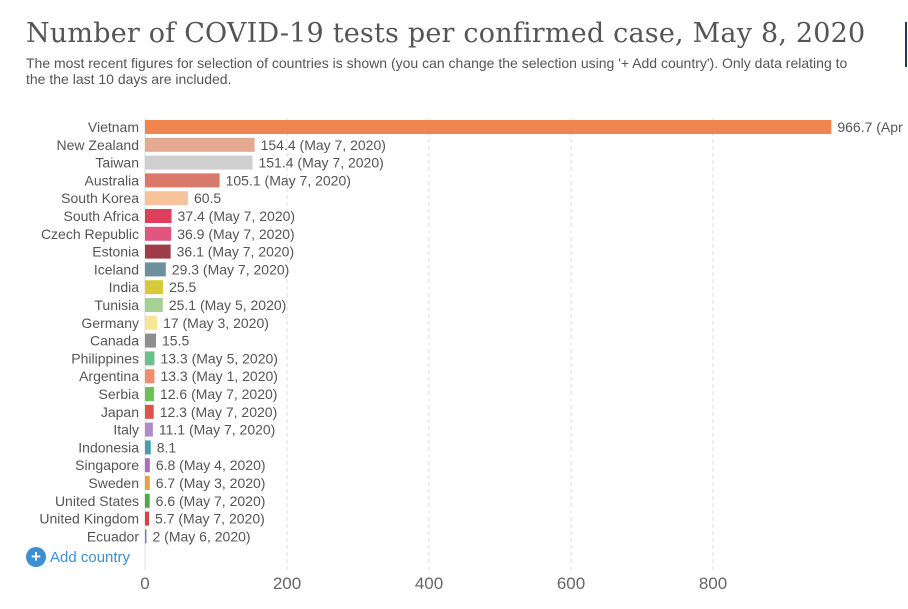  What do you see at coordinates (202, 536) in the screenshot?
I see `value-label: 2 (May 6, 2020)` at bounding box center [202, 536].